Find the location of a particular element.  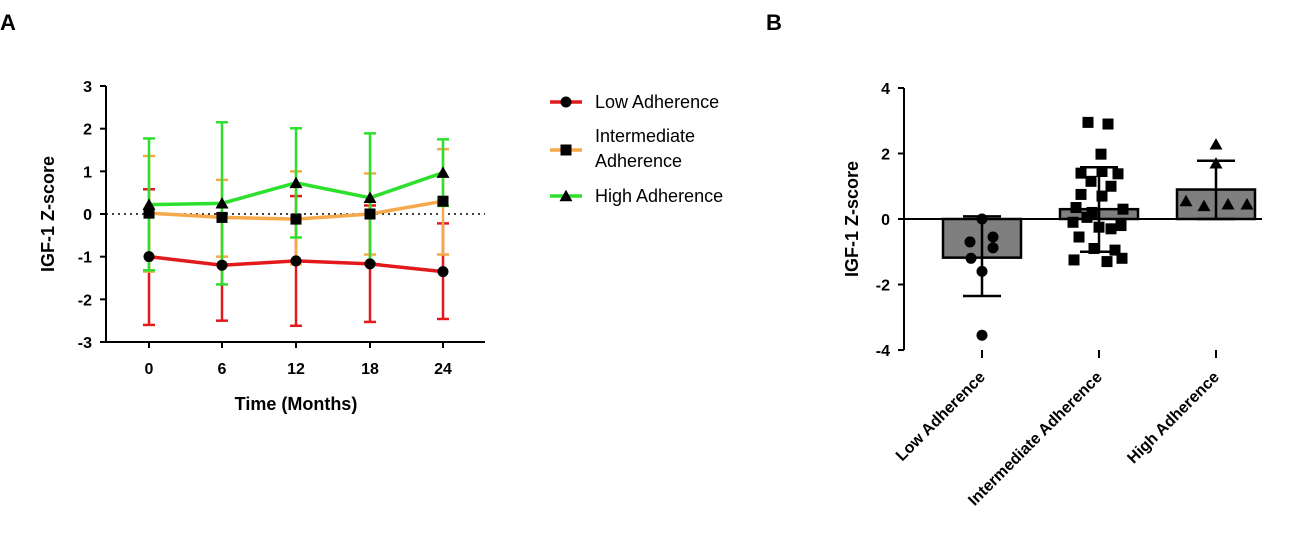

x-axis-title: Time (Months) is located at coordinates (296, 404).